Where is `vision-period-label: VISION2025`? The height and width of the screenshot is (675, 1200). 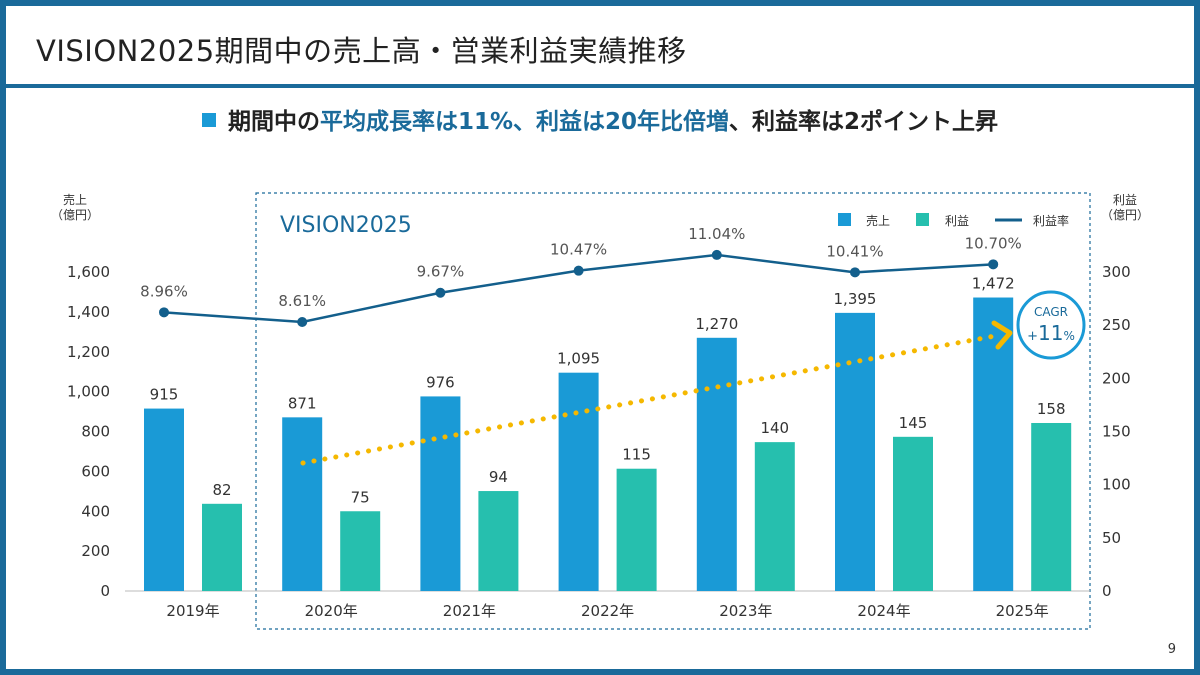 vision-period-label: VISION2025 is located at coordinates (346, 225).